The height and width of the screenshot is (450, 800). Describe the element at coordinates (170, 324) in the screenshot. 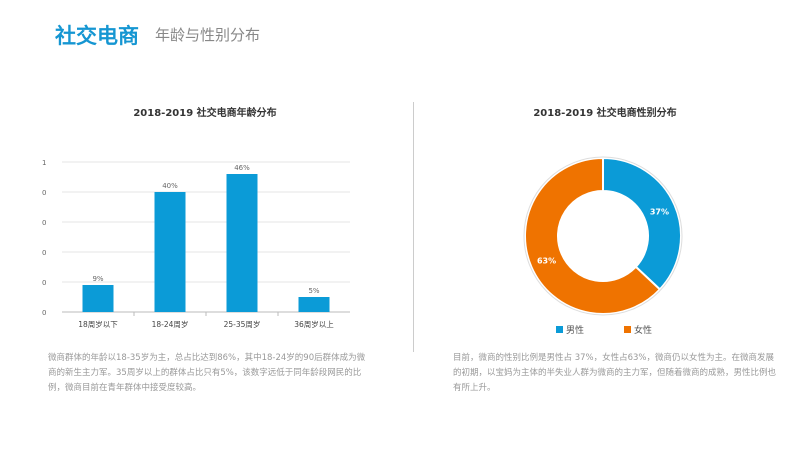

I see `x-tick-label: 18-24周岁` at that location.